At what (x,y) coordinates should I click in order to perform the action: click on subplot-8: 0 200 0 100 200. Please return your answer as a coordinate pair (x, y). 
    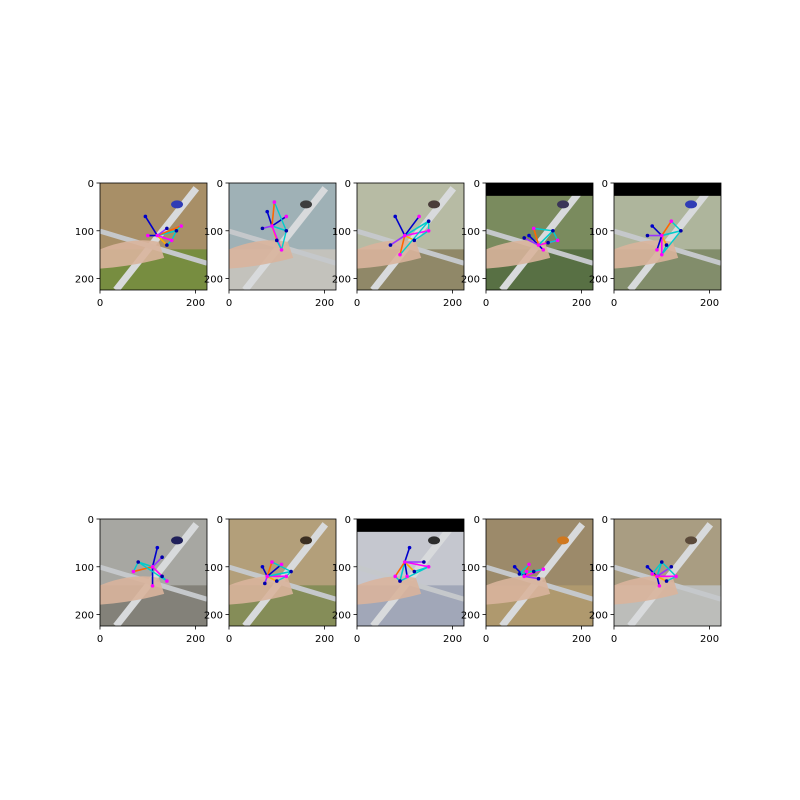
    Looking at the image, I should click on (398, 580).